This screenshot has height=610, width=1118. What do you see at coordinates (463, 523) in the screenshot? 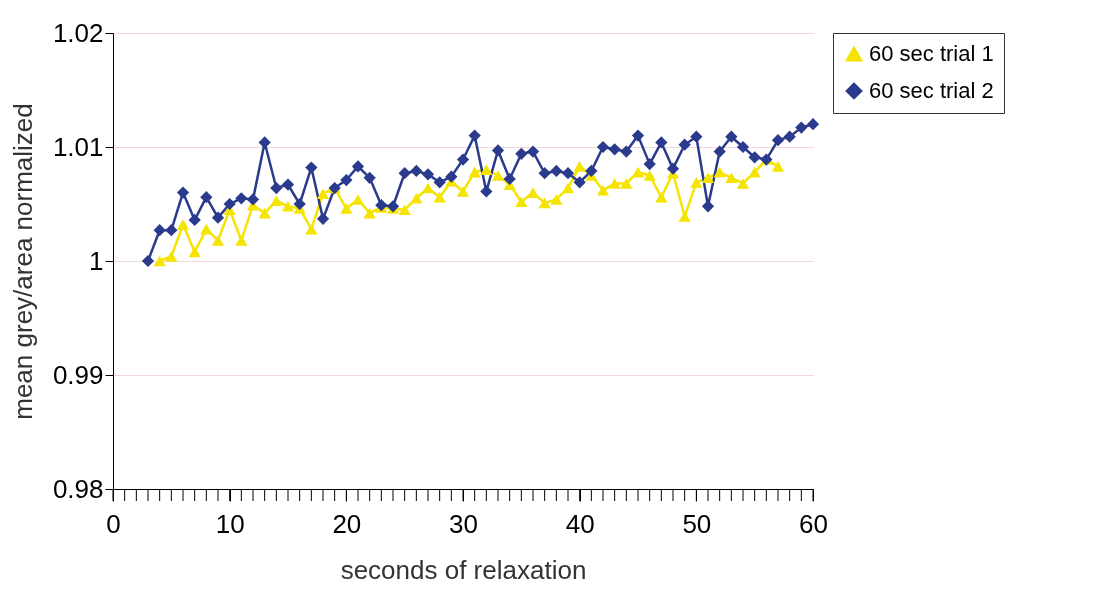
I see `x-tick-label: 30` at bounding box center [463, 523].